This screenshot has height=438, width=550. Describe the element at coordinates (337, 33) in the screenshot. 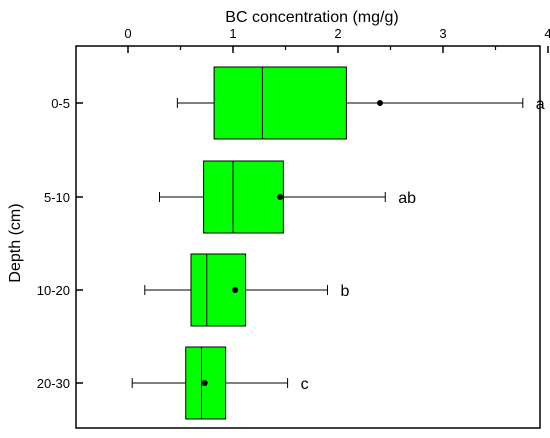

I see `x-tick-label: 2` at that location.